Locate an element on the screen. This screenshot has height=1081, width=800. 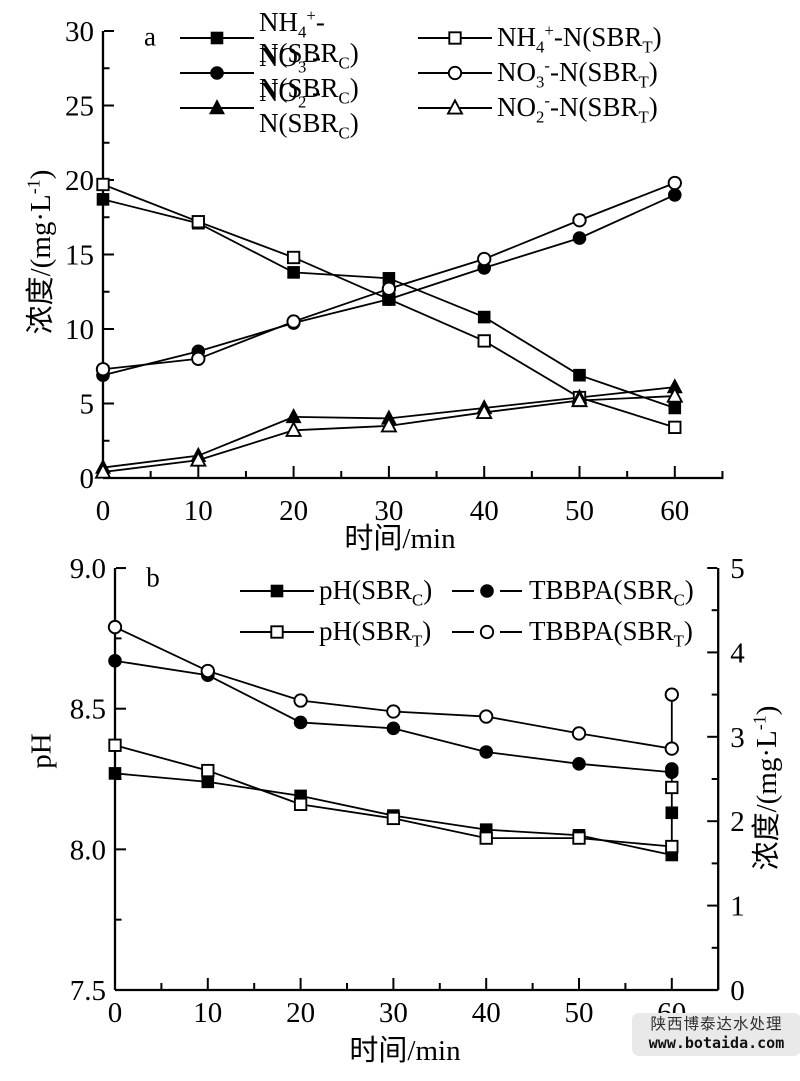
legend-label: NH4+-N(SBRT) is located at coordinates (579, 39).